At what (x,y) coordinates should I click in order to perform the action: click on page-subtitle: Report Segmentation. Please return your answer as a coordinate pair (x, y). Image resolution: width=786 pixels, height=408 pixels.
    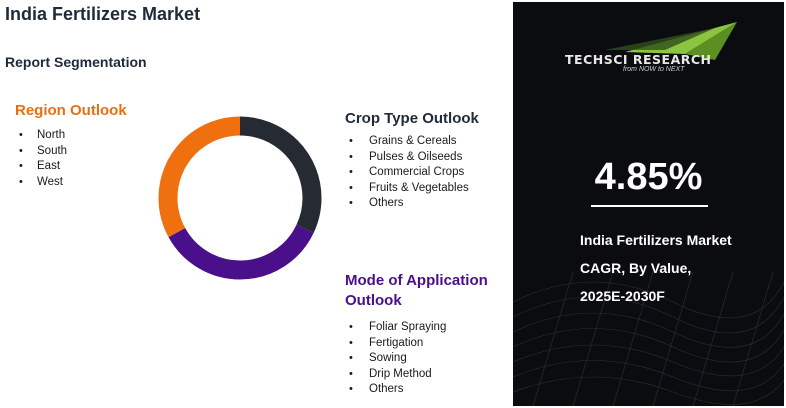
    Looking at the image, I should click on (76, 62).